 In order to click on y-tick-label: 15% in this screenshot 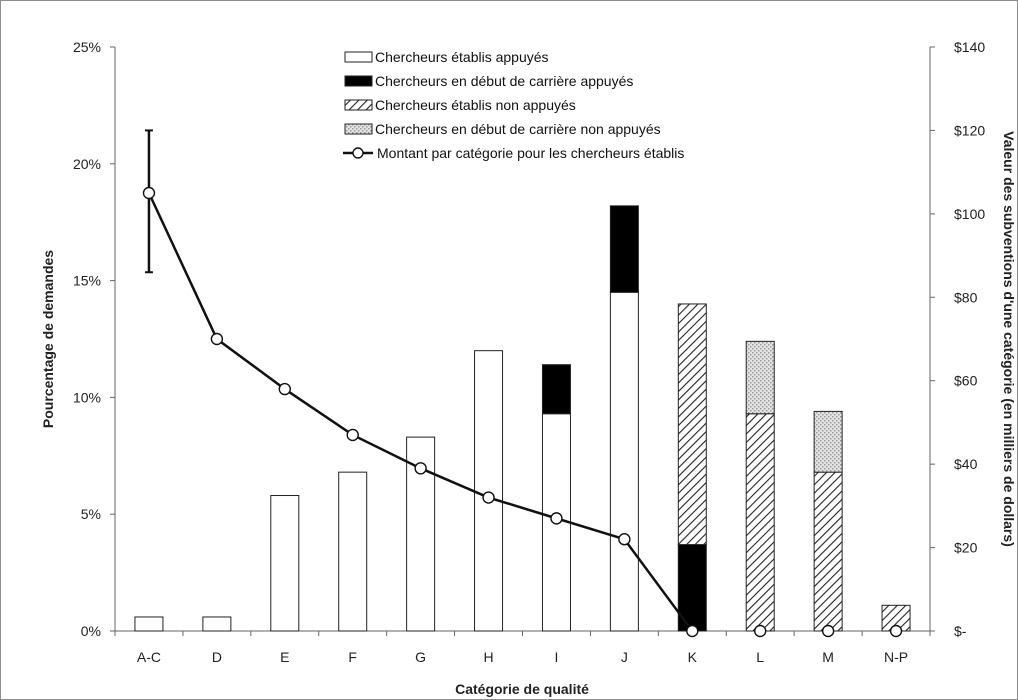, I will do `click(87, 281)`.